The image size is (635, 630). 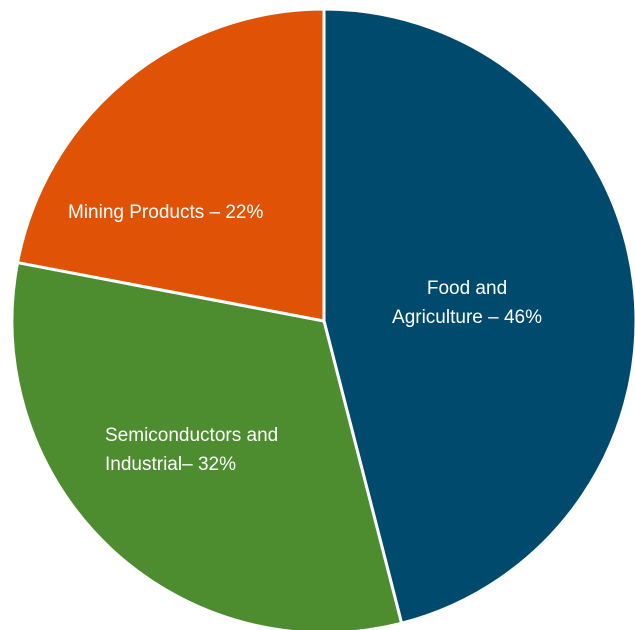 What do you see at coordinates (191, 450) in the screenshot?
I see `slice-label-semiconductors-and: Semiconductors and Industrial– 32%` at bounding box center [191, 450].